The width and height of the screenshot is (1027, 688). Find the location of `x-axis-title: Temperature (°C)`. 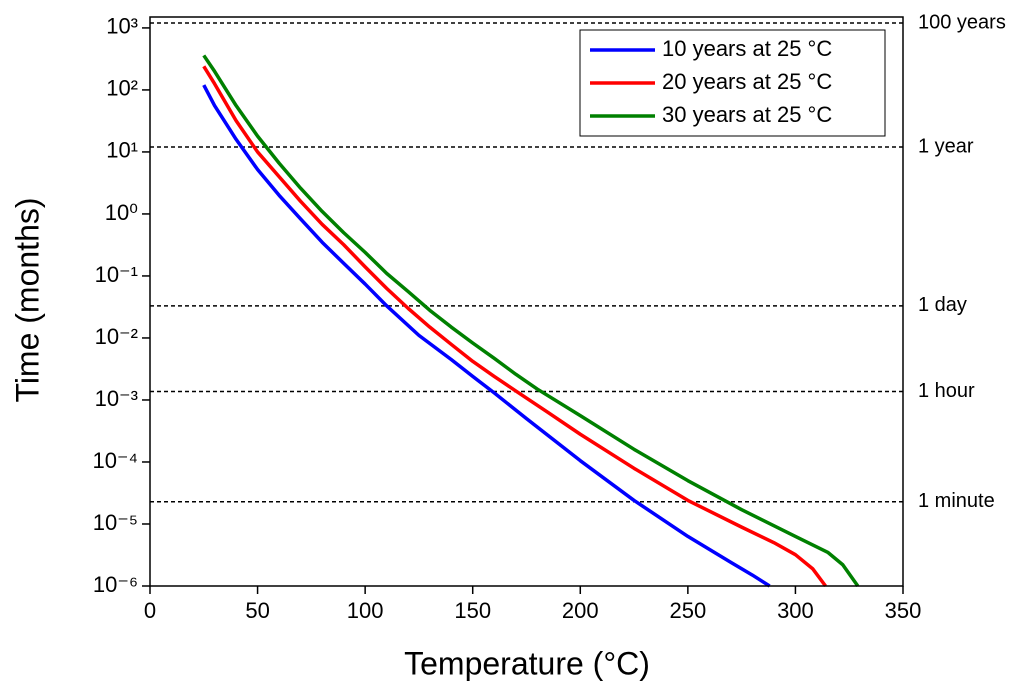

x-axis-title: Temperature (°C) is located at coordinates (527, 663).